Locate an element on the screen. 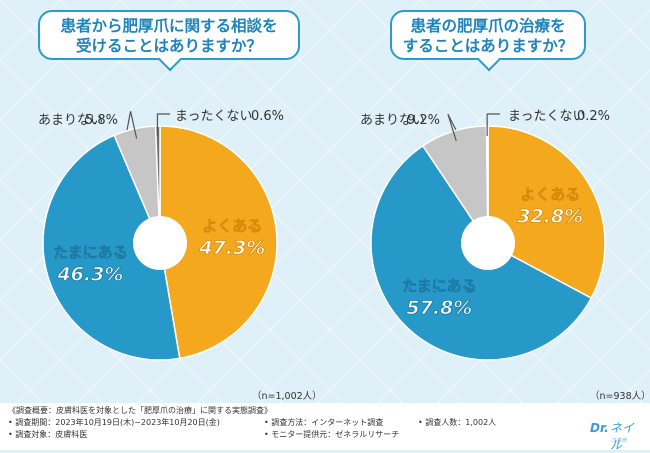 The width and height of the screenshot is (650, 453). logo-sub-text: 爪革命 is located at coordinates (620, 441).